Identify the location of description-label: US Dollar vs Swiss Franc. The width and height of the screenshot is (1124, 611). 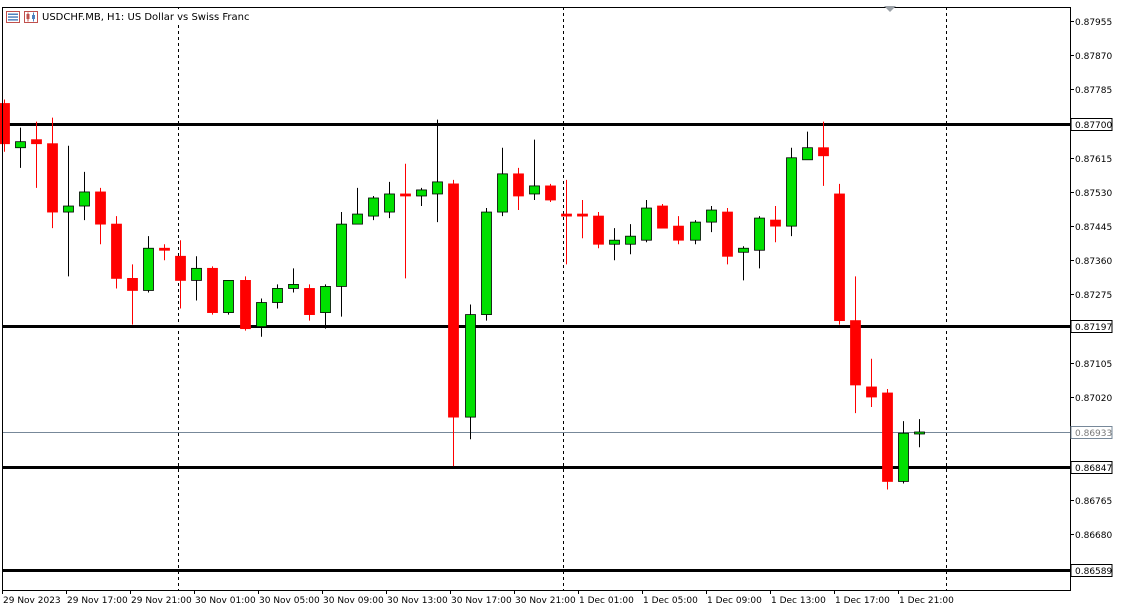
(188, 17).